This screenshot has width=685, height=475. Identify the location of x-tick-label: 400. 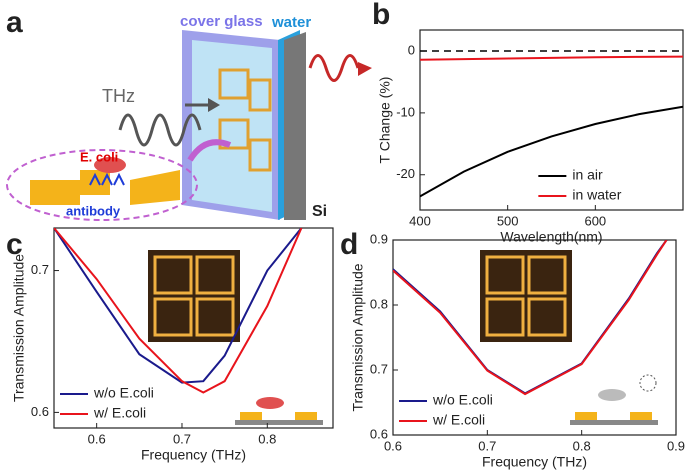
(420, 220).